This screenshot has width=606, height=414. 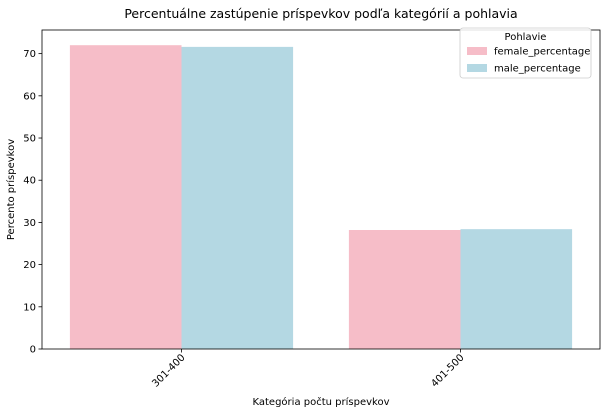 What do you see at coordinates (308, 369) in the screenshot?
I see `x-axis: 301-400 401-500` at bounding box center [308, 369].